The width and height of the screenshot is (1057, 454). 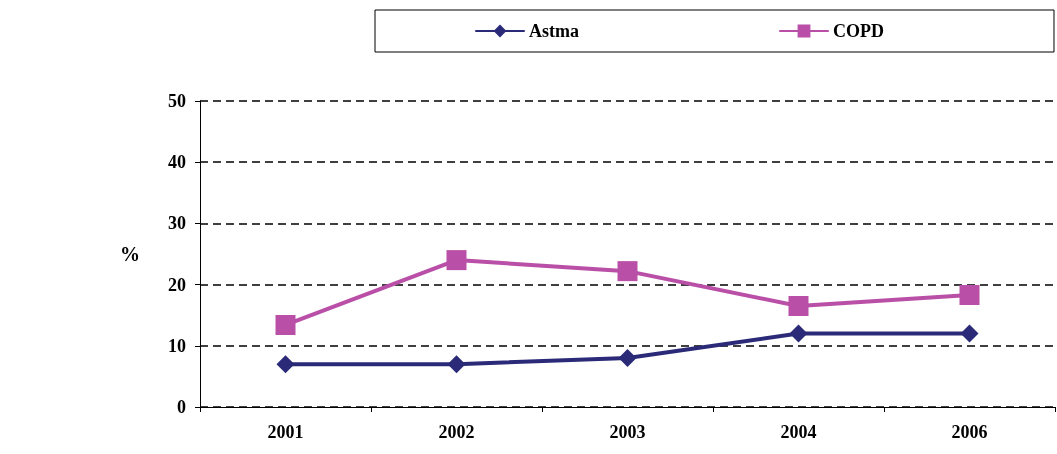 I want to click on y-axis-title: %, so click(x=130, y=254).